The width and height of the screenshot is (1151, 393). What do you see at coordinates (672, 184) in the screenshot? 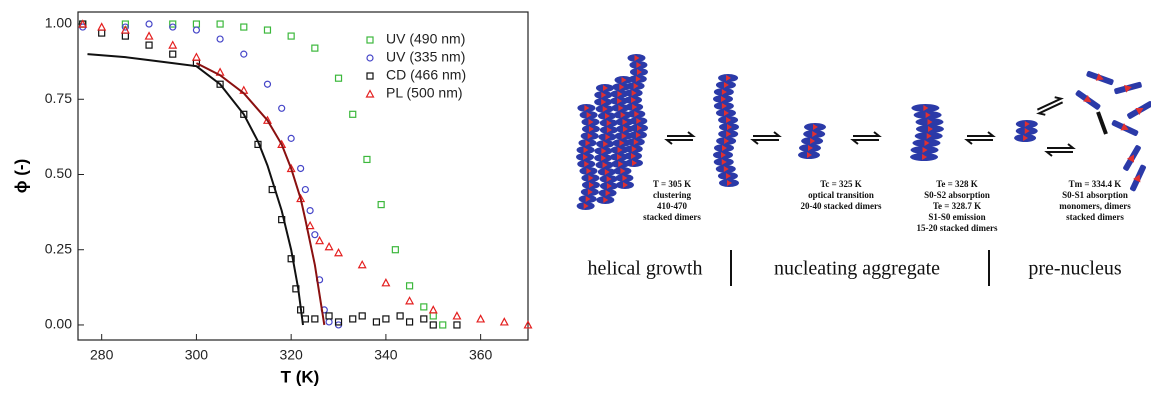
I see `step-label: T = 305 K` at bounding box center [672, 184].